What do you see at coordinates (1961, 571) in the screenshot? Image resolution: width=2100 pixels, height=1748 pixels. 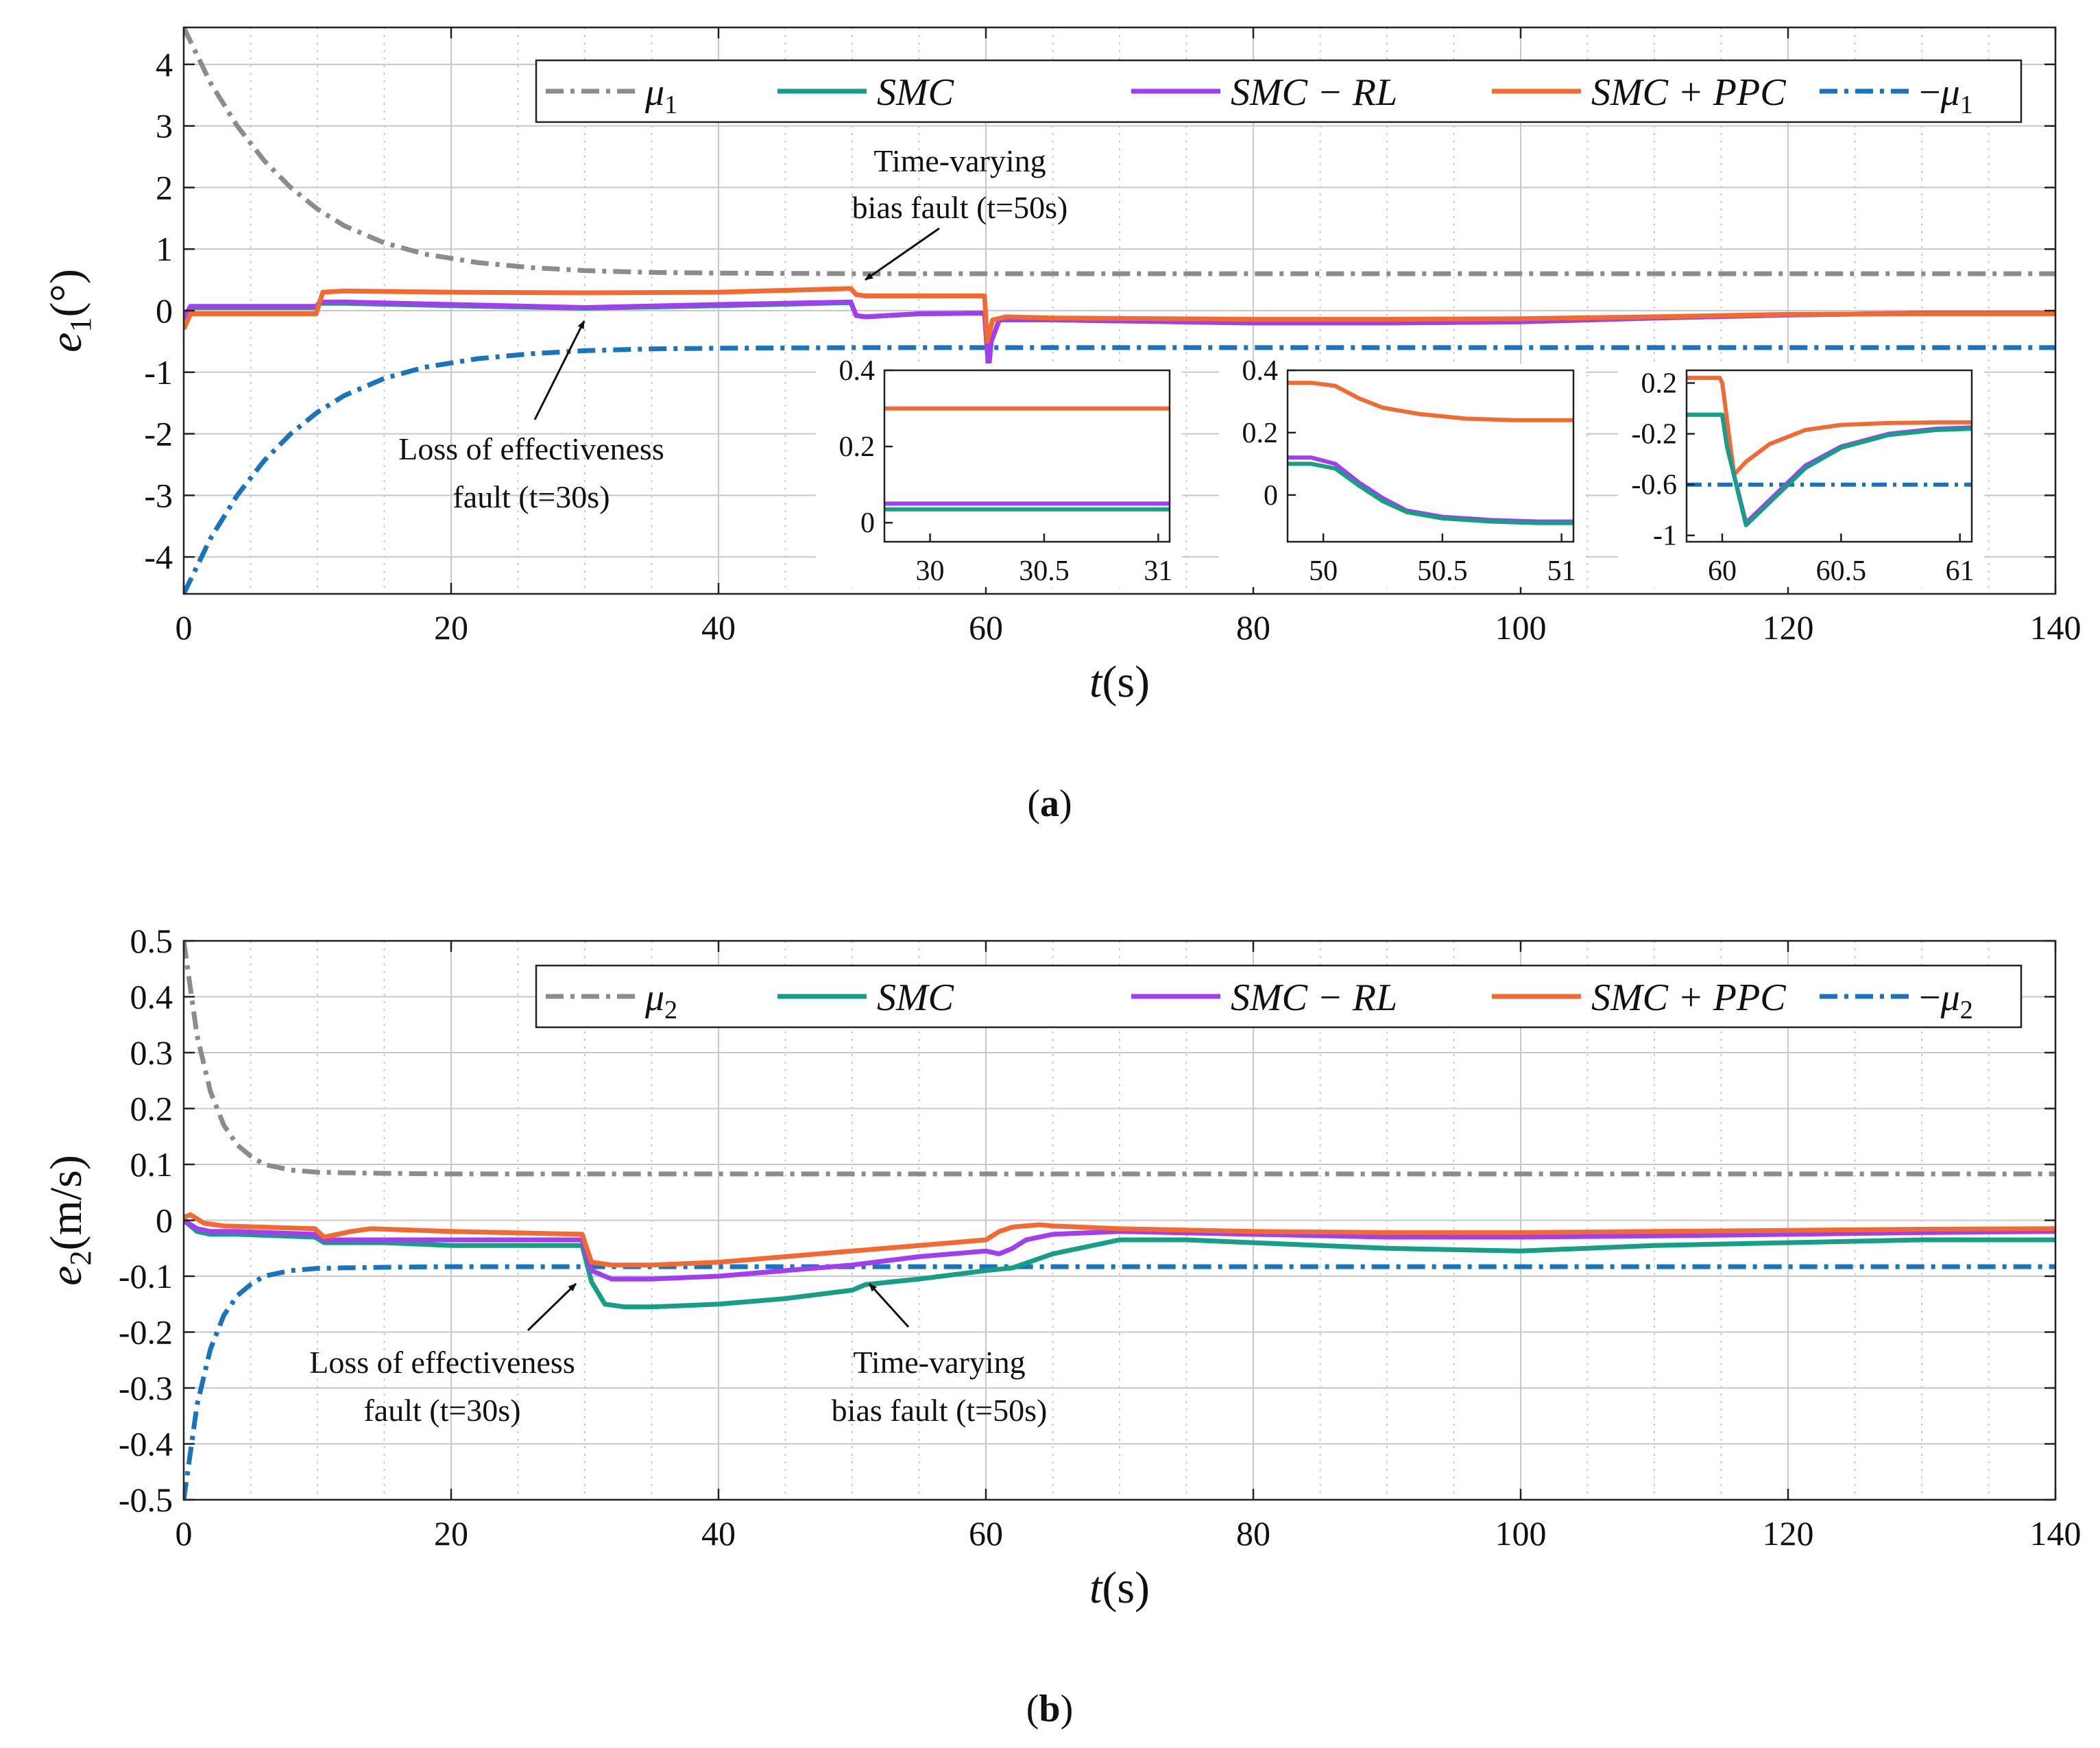 I see `inset-x-tick-label: 61` at bounding box center [1961, 571].